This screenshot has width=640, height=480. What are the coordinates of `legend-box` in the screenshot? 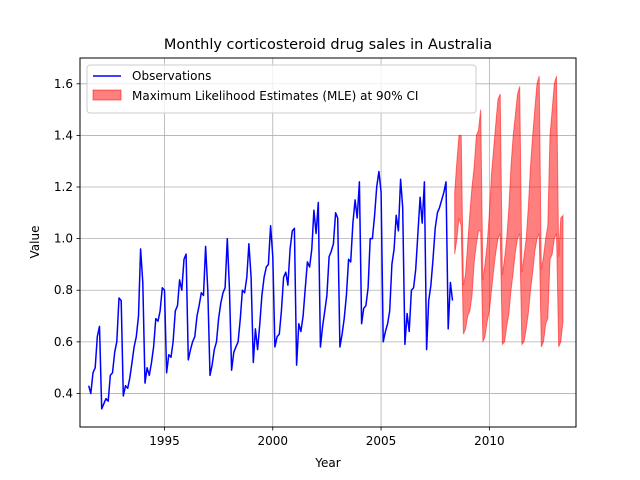 It's located at (281, 89).